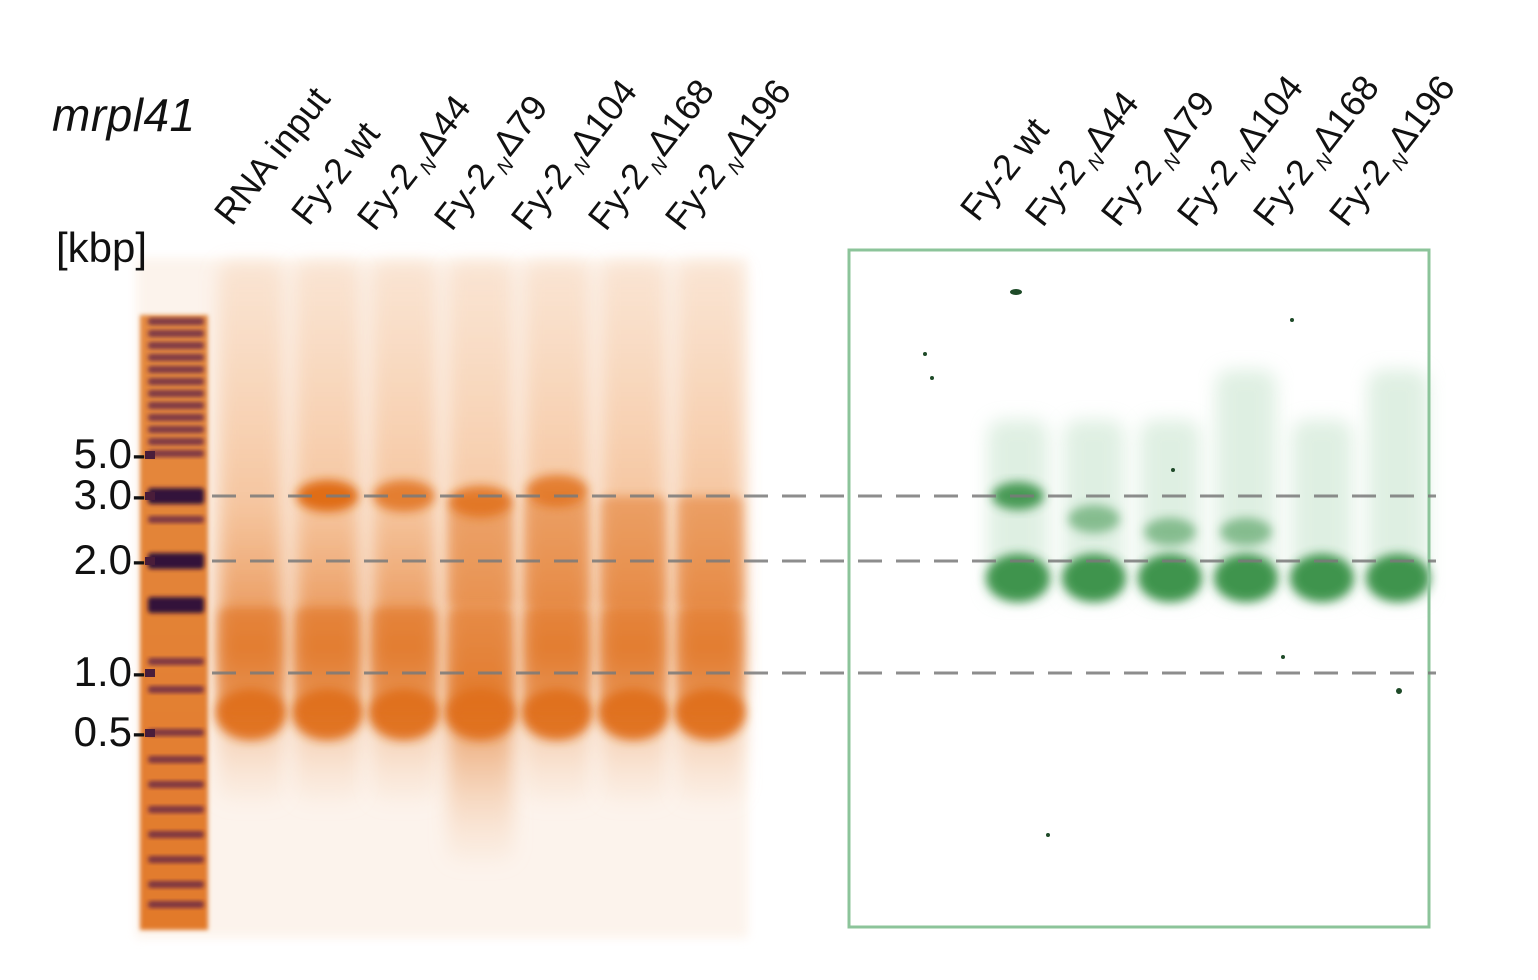 The image size is (1538, 980). I want to click on size-label: 1.0-, so click(109, 671).